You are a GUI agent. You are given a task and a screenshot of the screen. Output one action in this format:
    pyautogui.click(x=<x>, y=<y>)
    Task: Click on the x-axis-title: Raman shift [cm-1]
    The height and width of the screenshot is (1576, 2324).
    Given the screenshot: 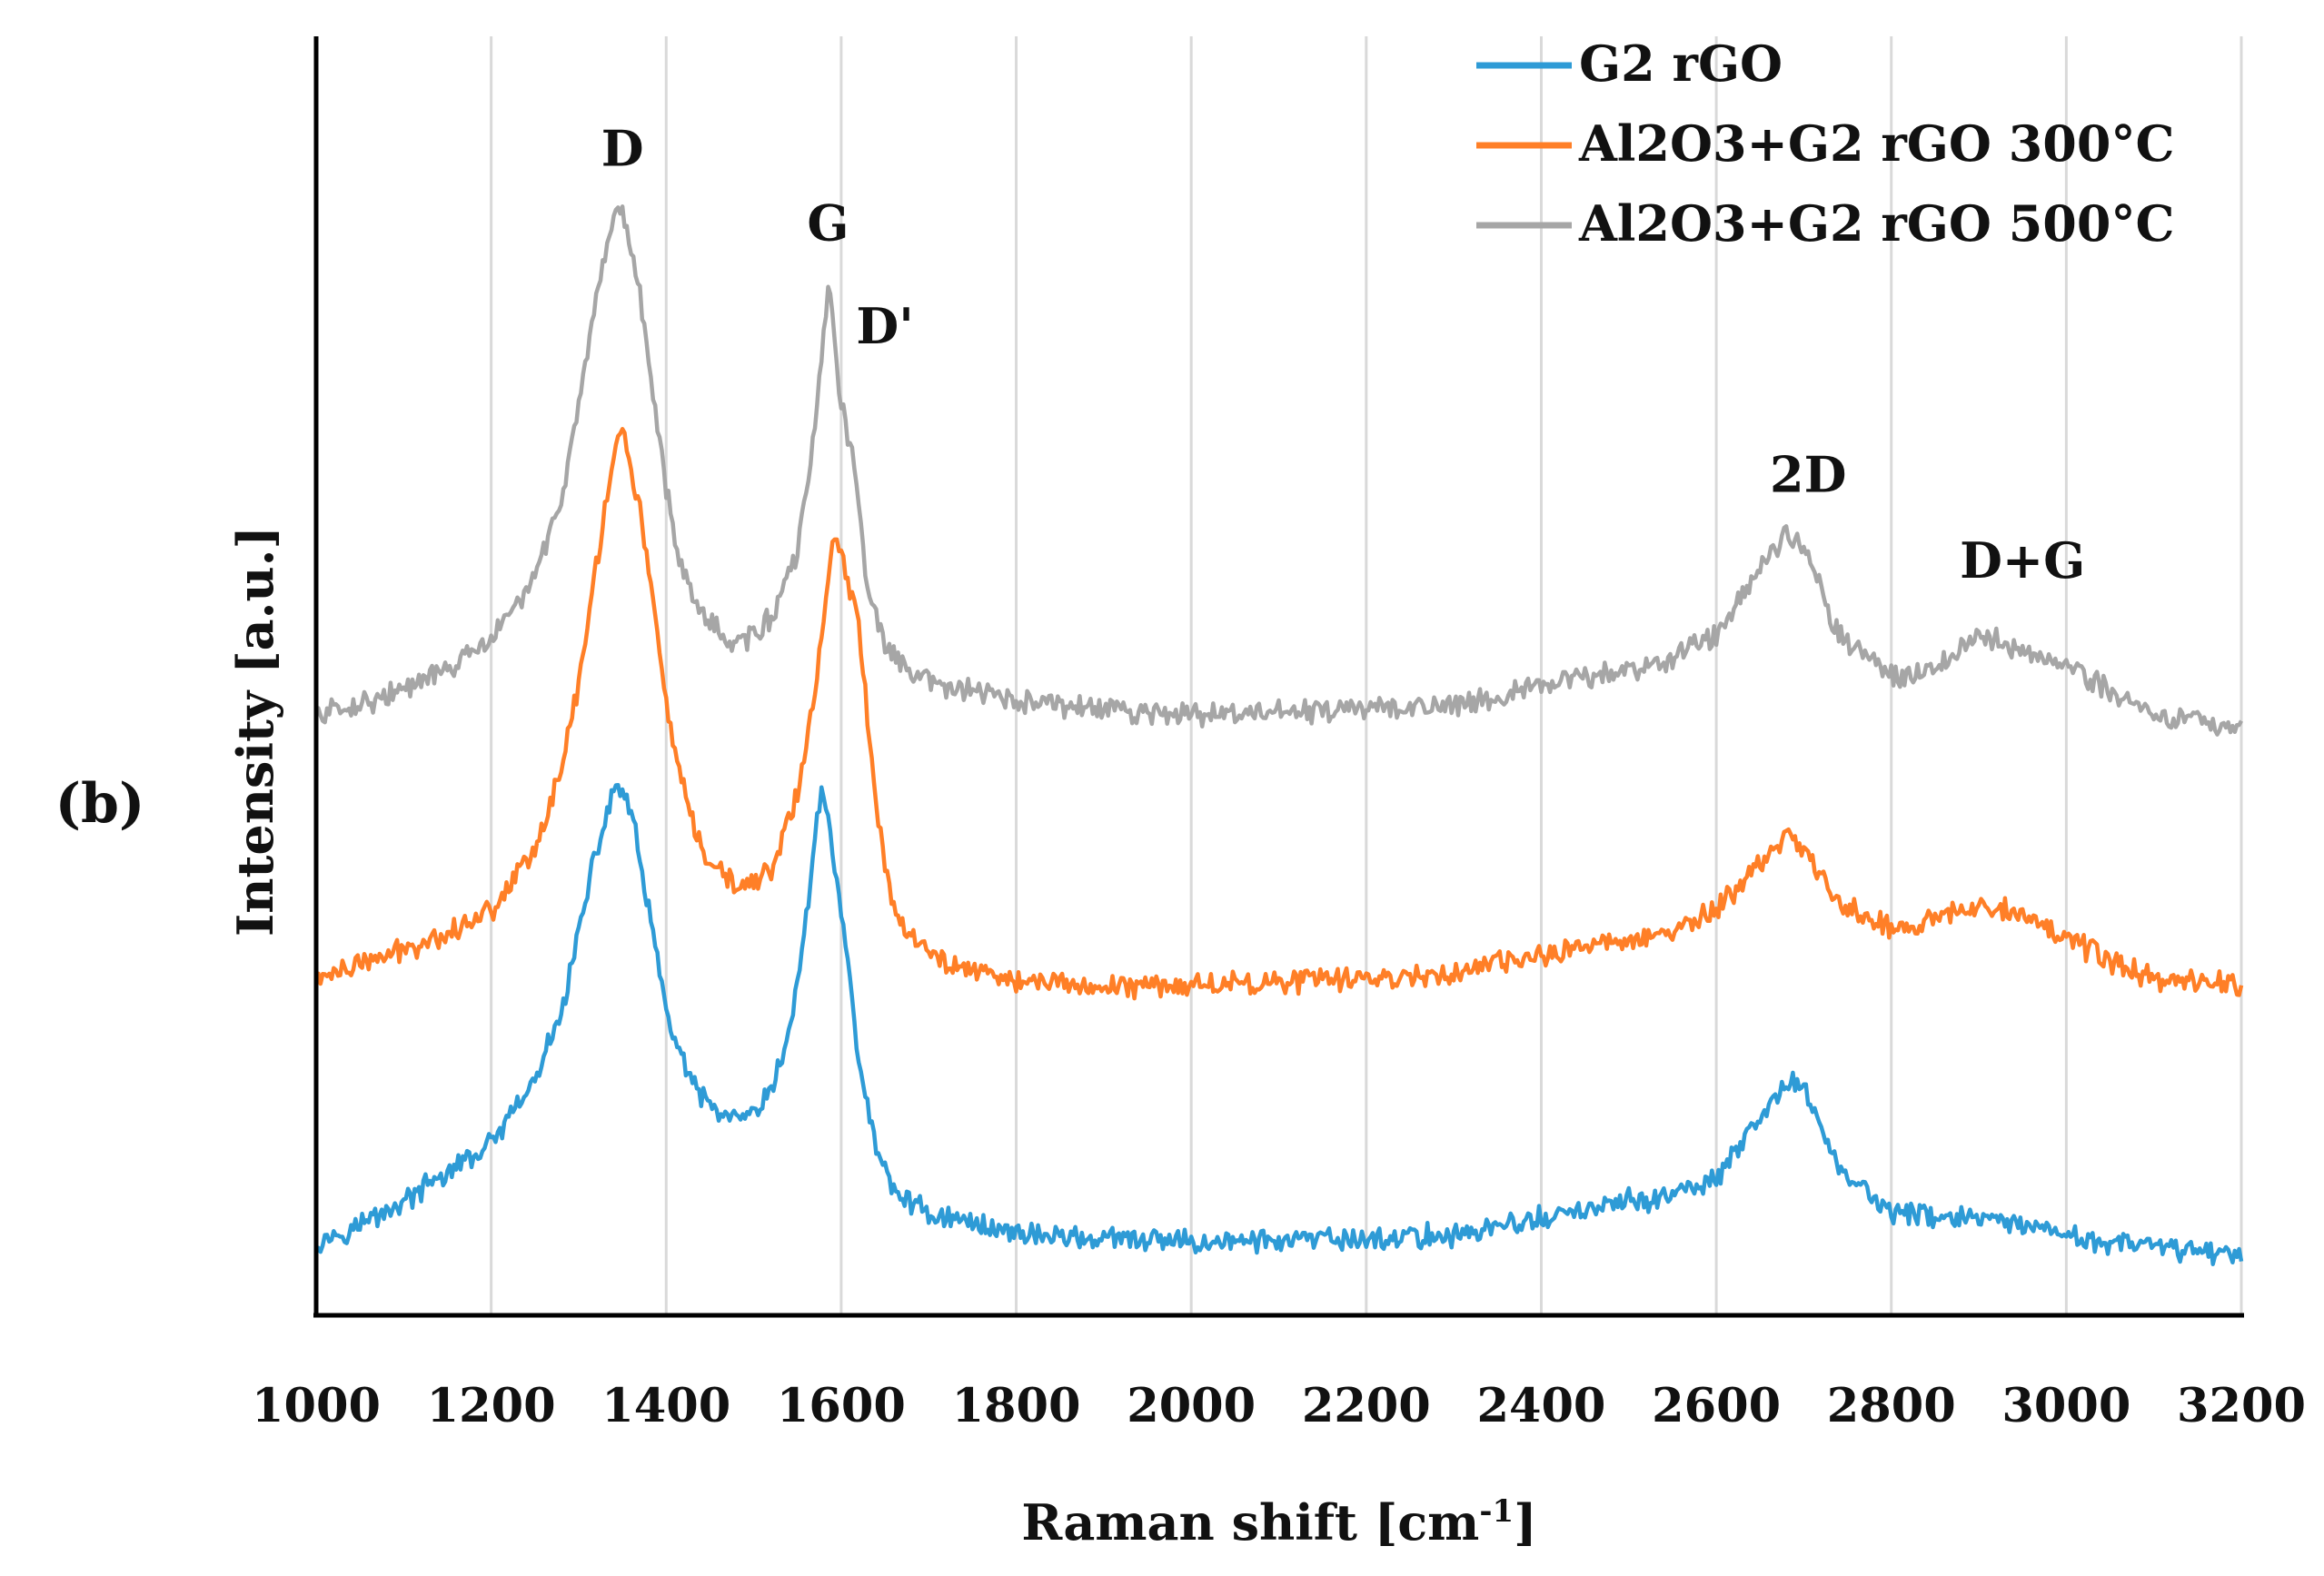 What is the action you would take?
    pyautogui.click(x=1279, y=1522)
    